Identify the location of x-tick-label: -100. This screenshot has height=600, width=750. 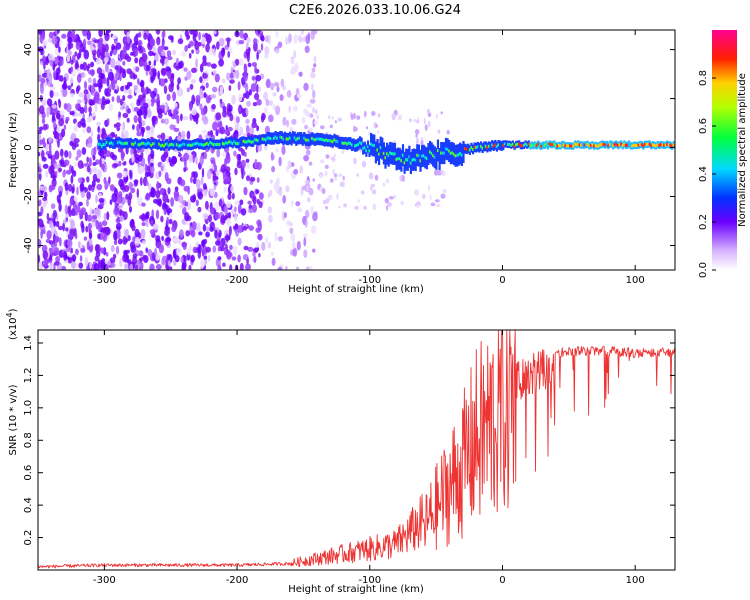
(369, 580).